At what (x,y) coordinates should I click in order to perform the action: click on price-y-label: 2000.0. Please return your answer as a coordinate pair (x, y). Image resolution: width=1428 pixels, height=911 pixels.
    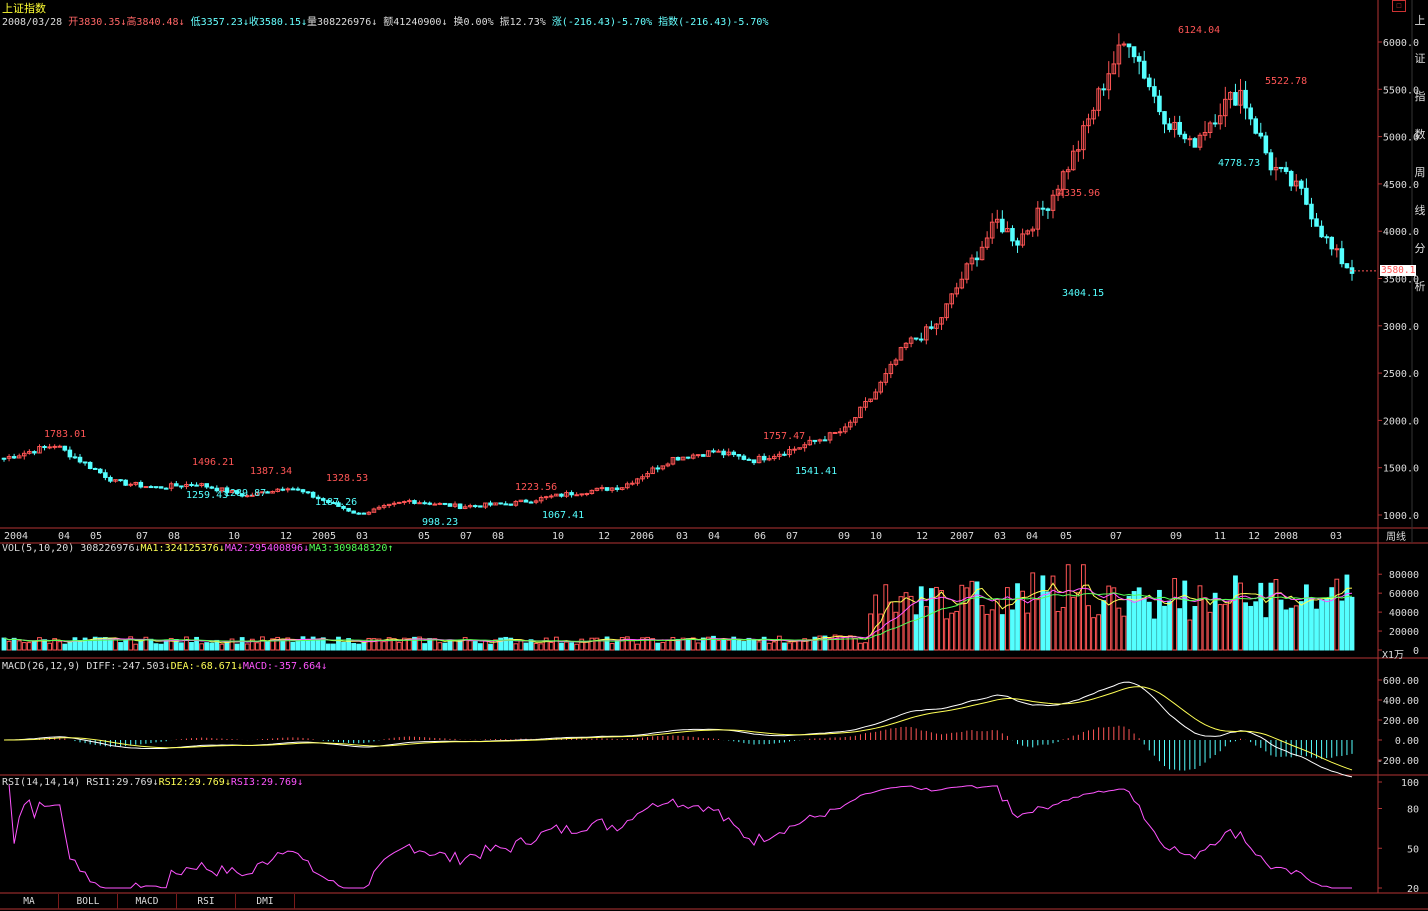
    Looking at the image, I should click on (1401, 421).